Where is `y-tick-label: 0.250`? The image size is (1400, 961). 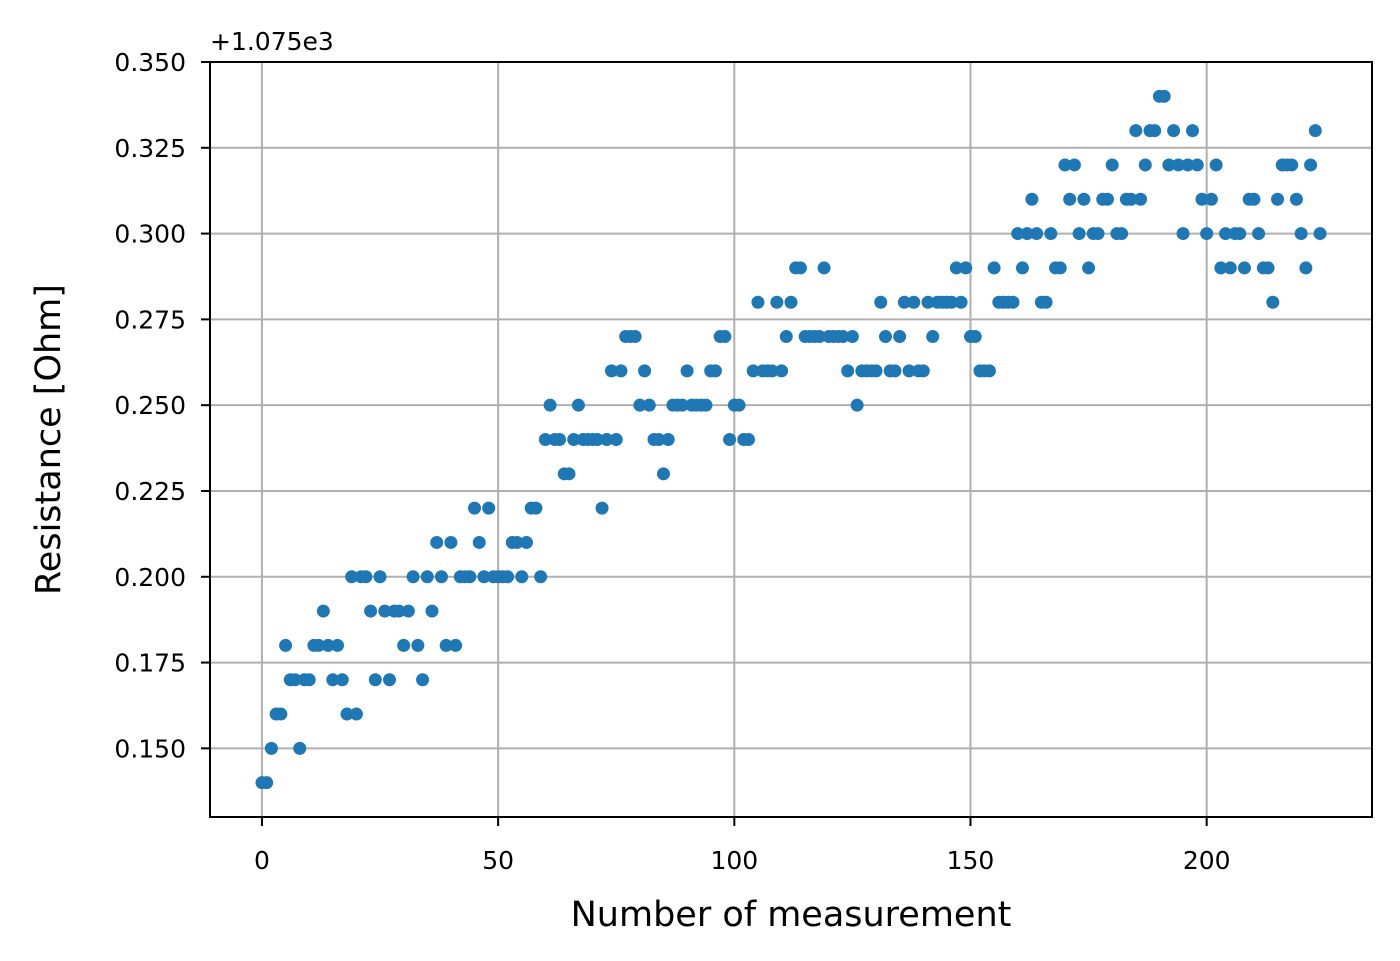
y-tick-label: 0.250 is located at coordinates (150, 405).